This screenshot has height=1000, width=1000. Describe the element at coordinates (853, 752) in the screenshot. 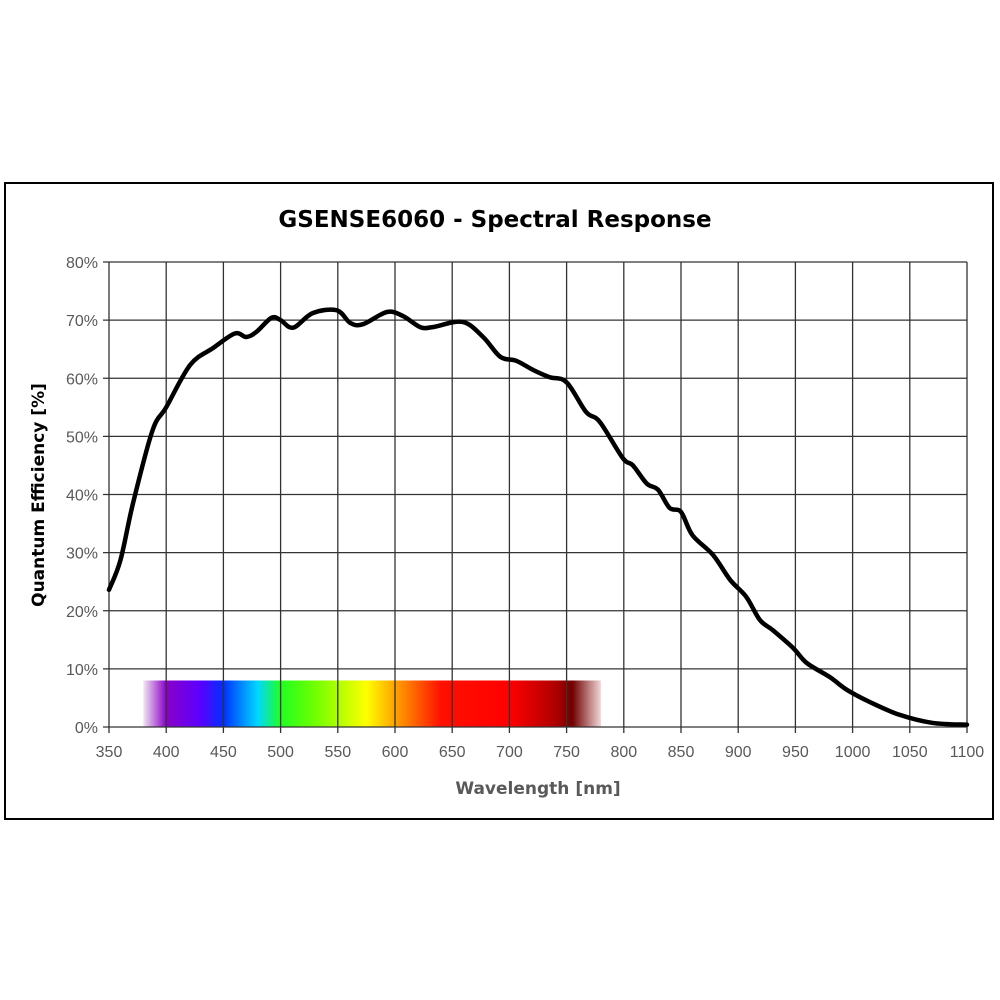

I see `x-tick-label: 1000` at that location.